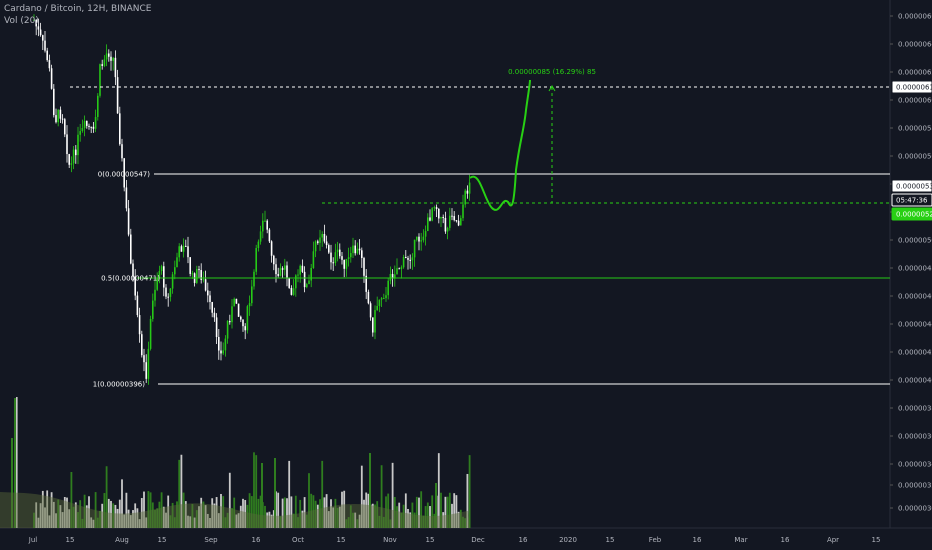  I want to click on price-badge-label: 05:47:36, so click(912, 201).